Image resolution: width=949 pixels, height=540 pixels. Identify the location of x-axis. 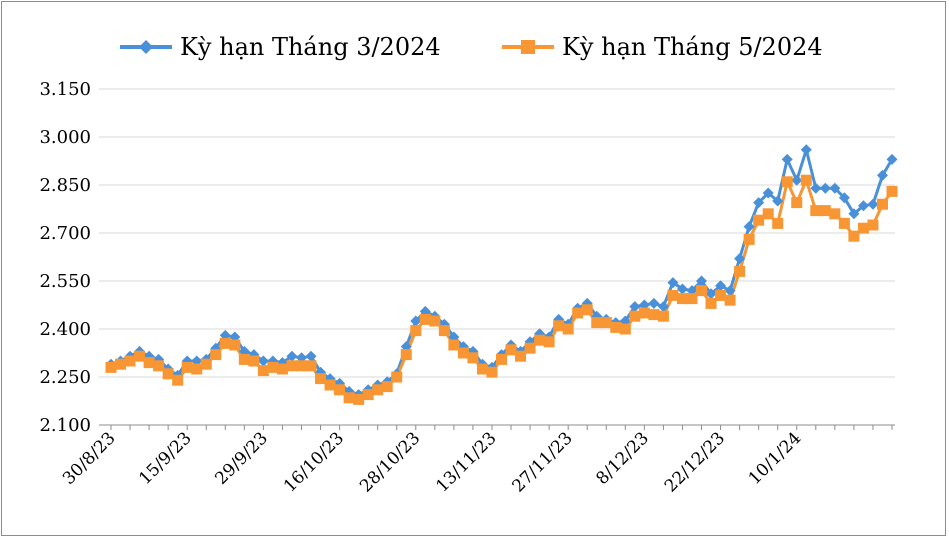
(497, 427).